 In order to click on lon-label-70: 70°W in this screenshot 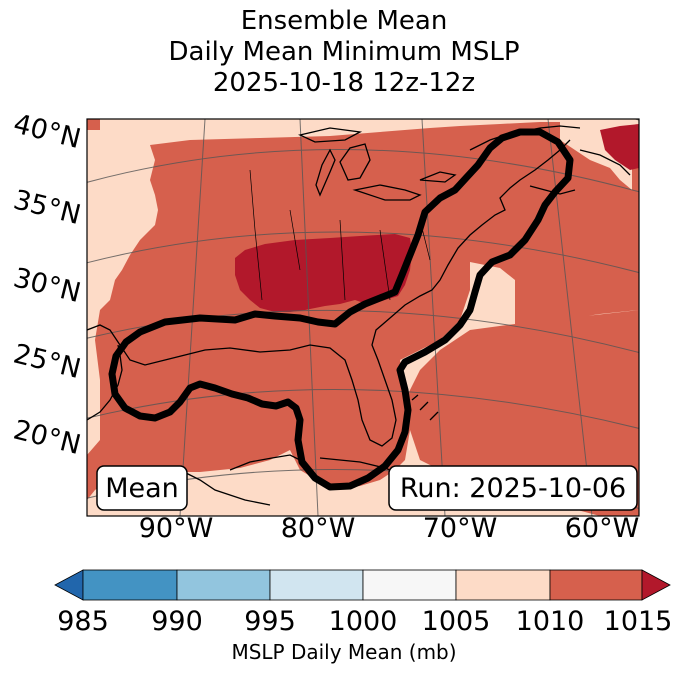, I will do `click(460, 528)`.